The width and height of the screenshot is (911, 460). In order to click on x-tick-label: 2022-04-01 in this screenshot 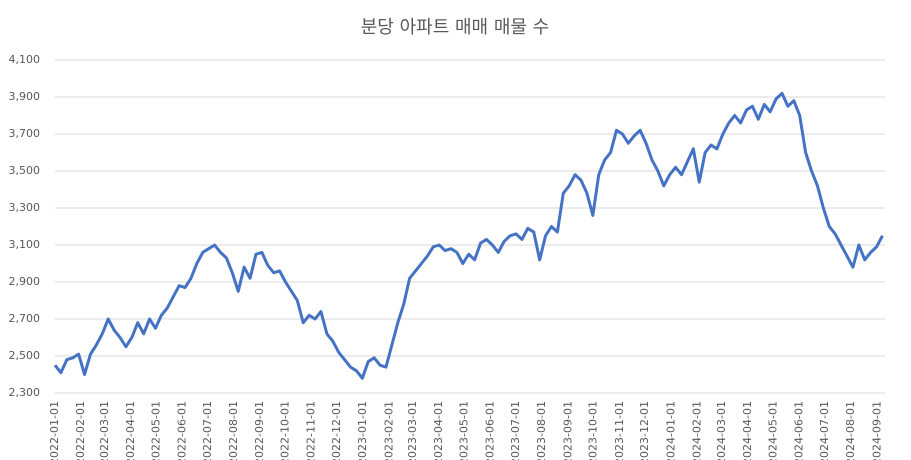, I will do `click(130, 430)`.